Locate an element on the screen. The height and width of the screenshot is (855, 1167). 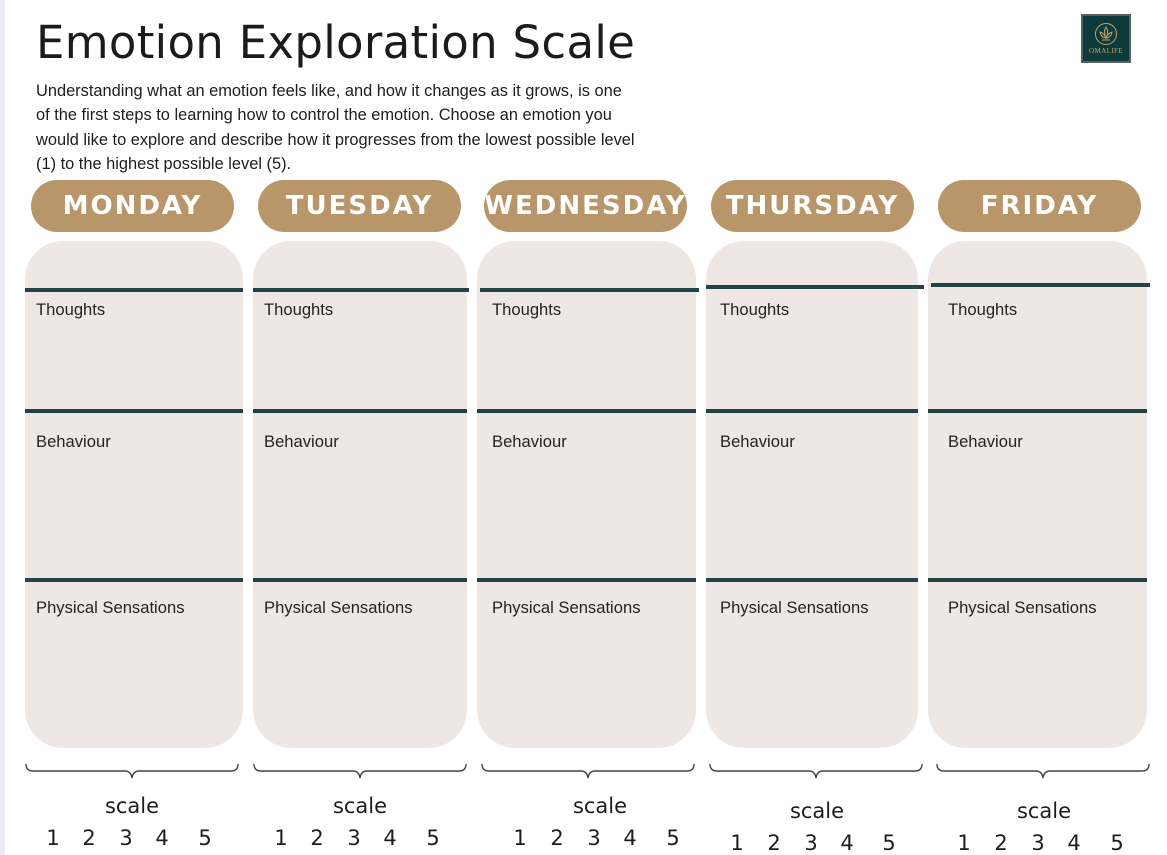
day-column-monday is located at coordinates (134, 494).